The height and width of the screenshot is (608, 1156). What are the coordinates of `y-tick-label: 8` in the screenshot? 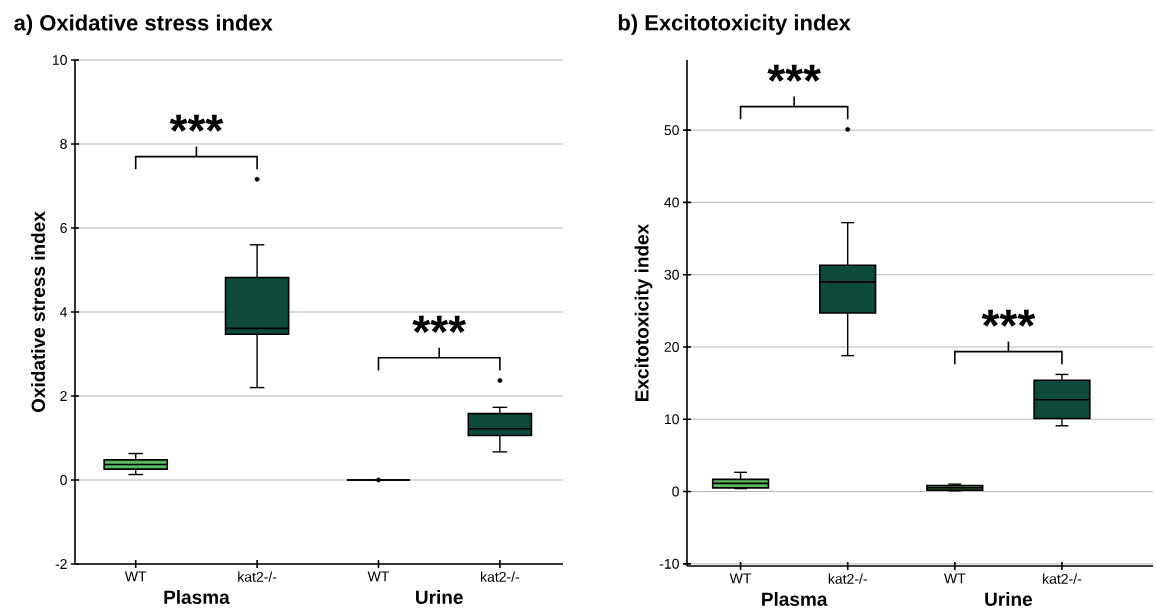 It's located at (63, 144).